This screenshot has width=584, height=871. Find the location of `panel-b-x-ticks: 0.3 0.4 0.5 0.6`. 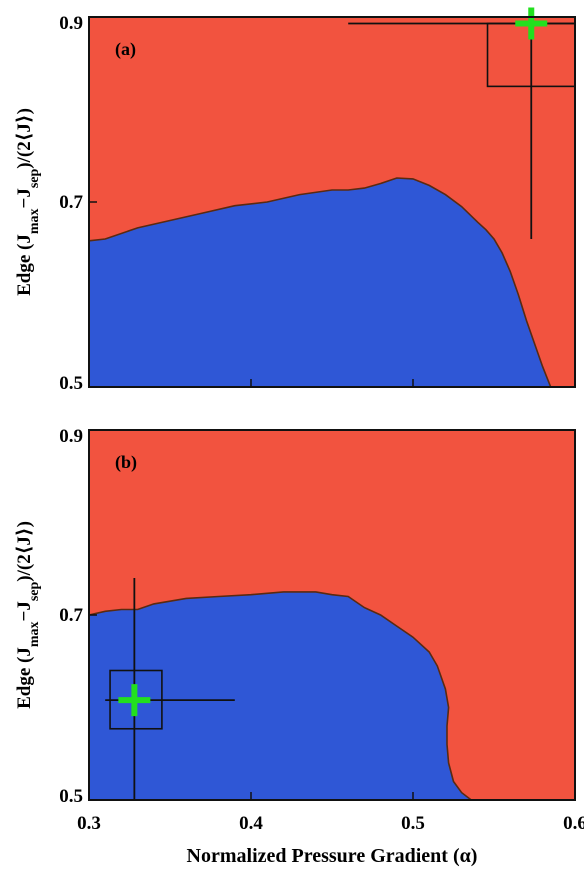

panel-b-x-ticks: 0.3 0.4 0.5 0.6 is located at coordinates (330, 813).